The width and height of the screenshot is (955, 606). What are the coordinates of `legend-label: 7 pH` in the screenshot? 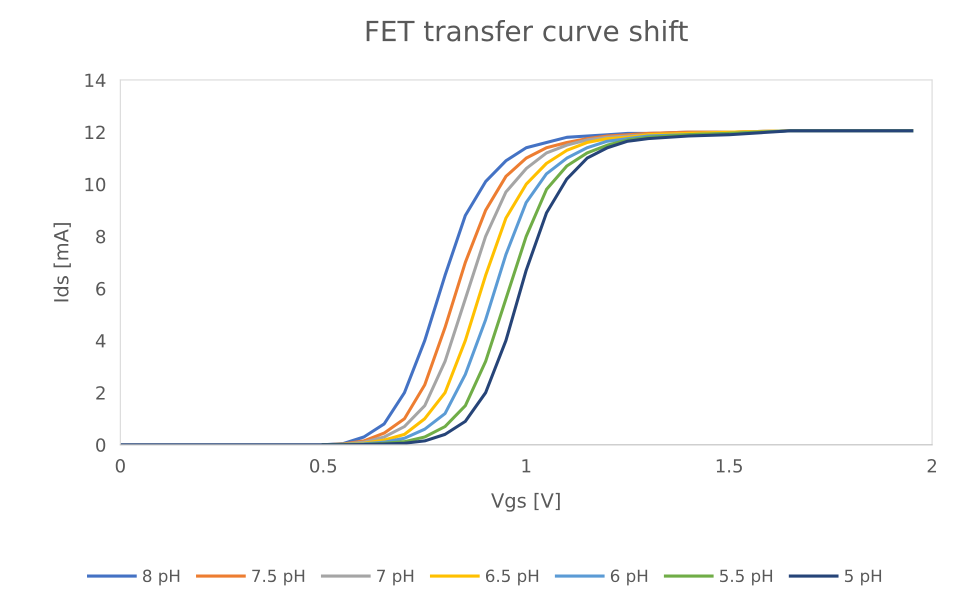 It's located at (395, 578).